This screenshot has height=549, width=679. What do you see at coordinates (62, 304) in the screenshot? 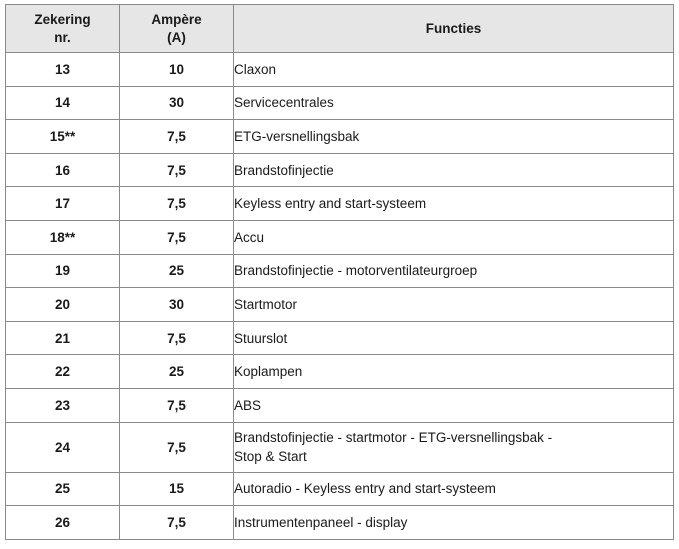
I see `fuse-number-cell: 20` at bounding box center [62, 304].